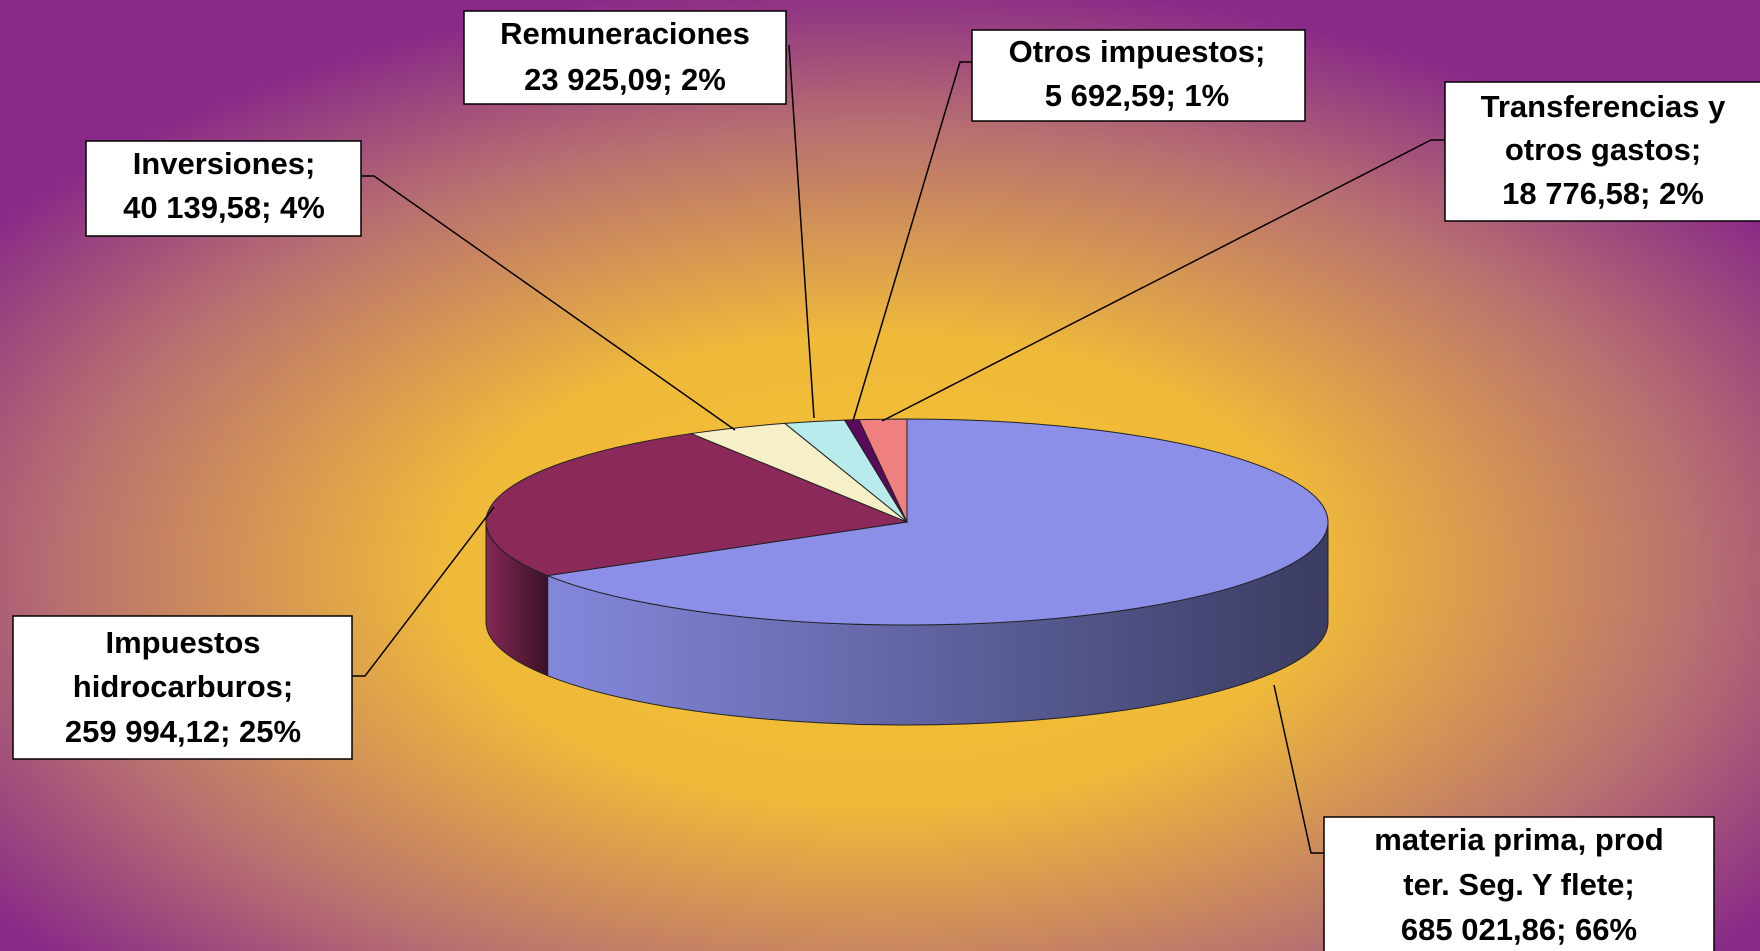 The image size is (1760, 951). I want to click on category-label: otros gastos;, so click(1603, 149).